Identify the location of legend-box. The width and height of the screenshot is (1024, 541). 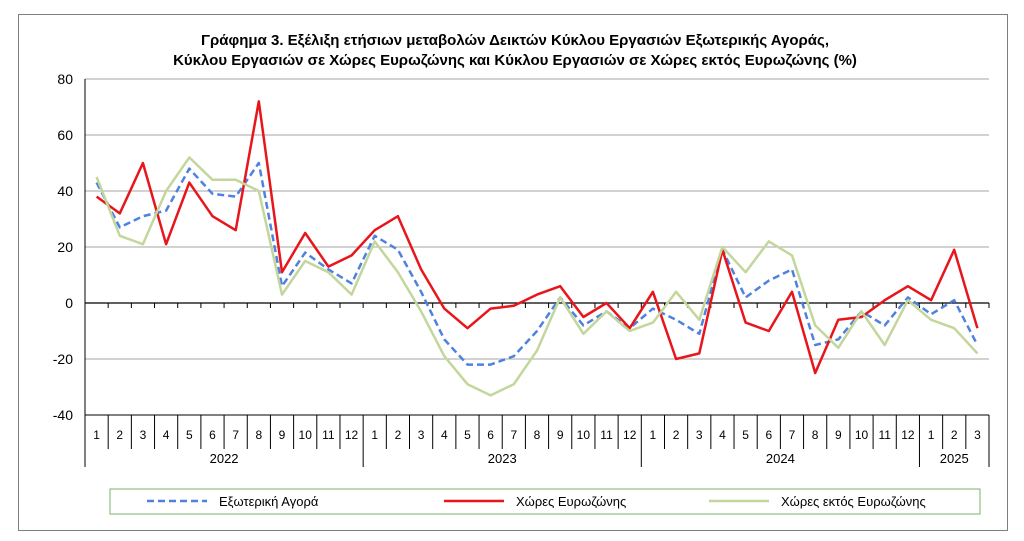
(545, 501).